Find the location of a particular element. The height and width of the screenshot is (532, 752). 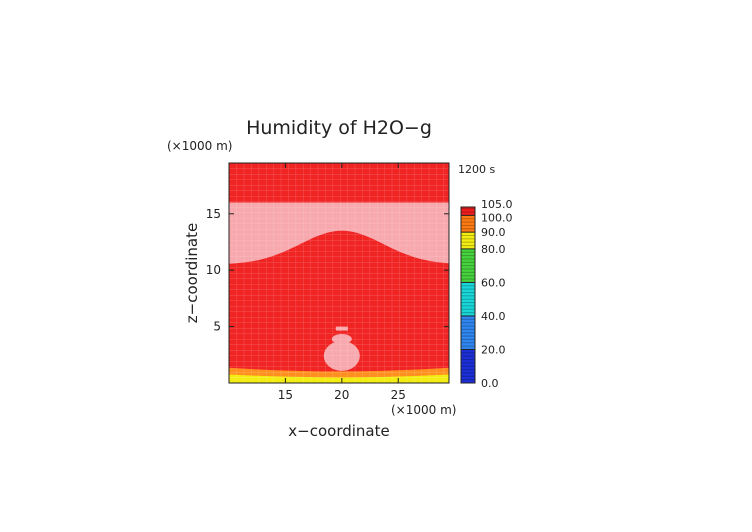

y-axis-label: z−coordinate is located at coordinates (192, 273).